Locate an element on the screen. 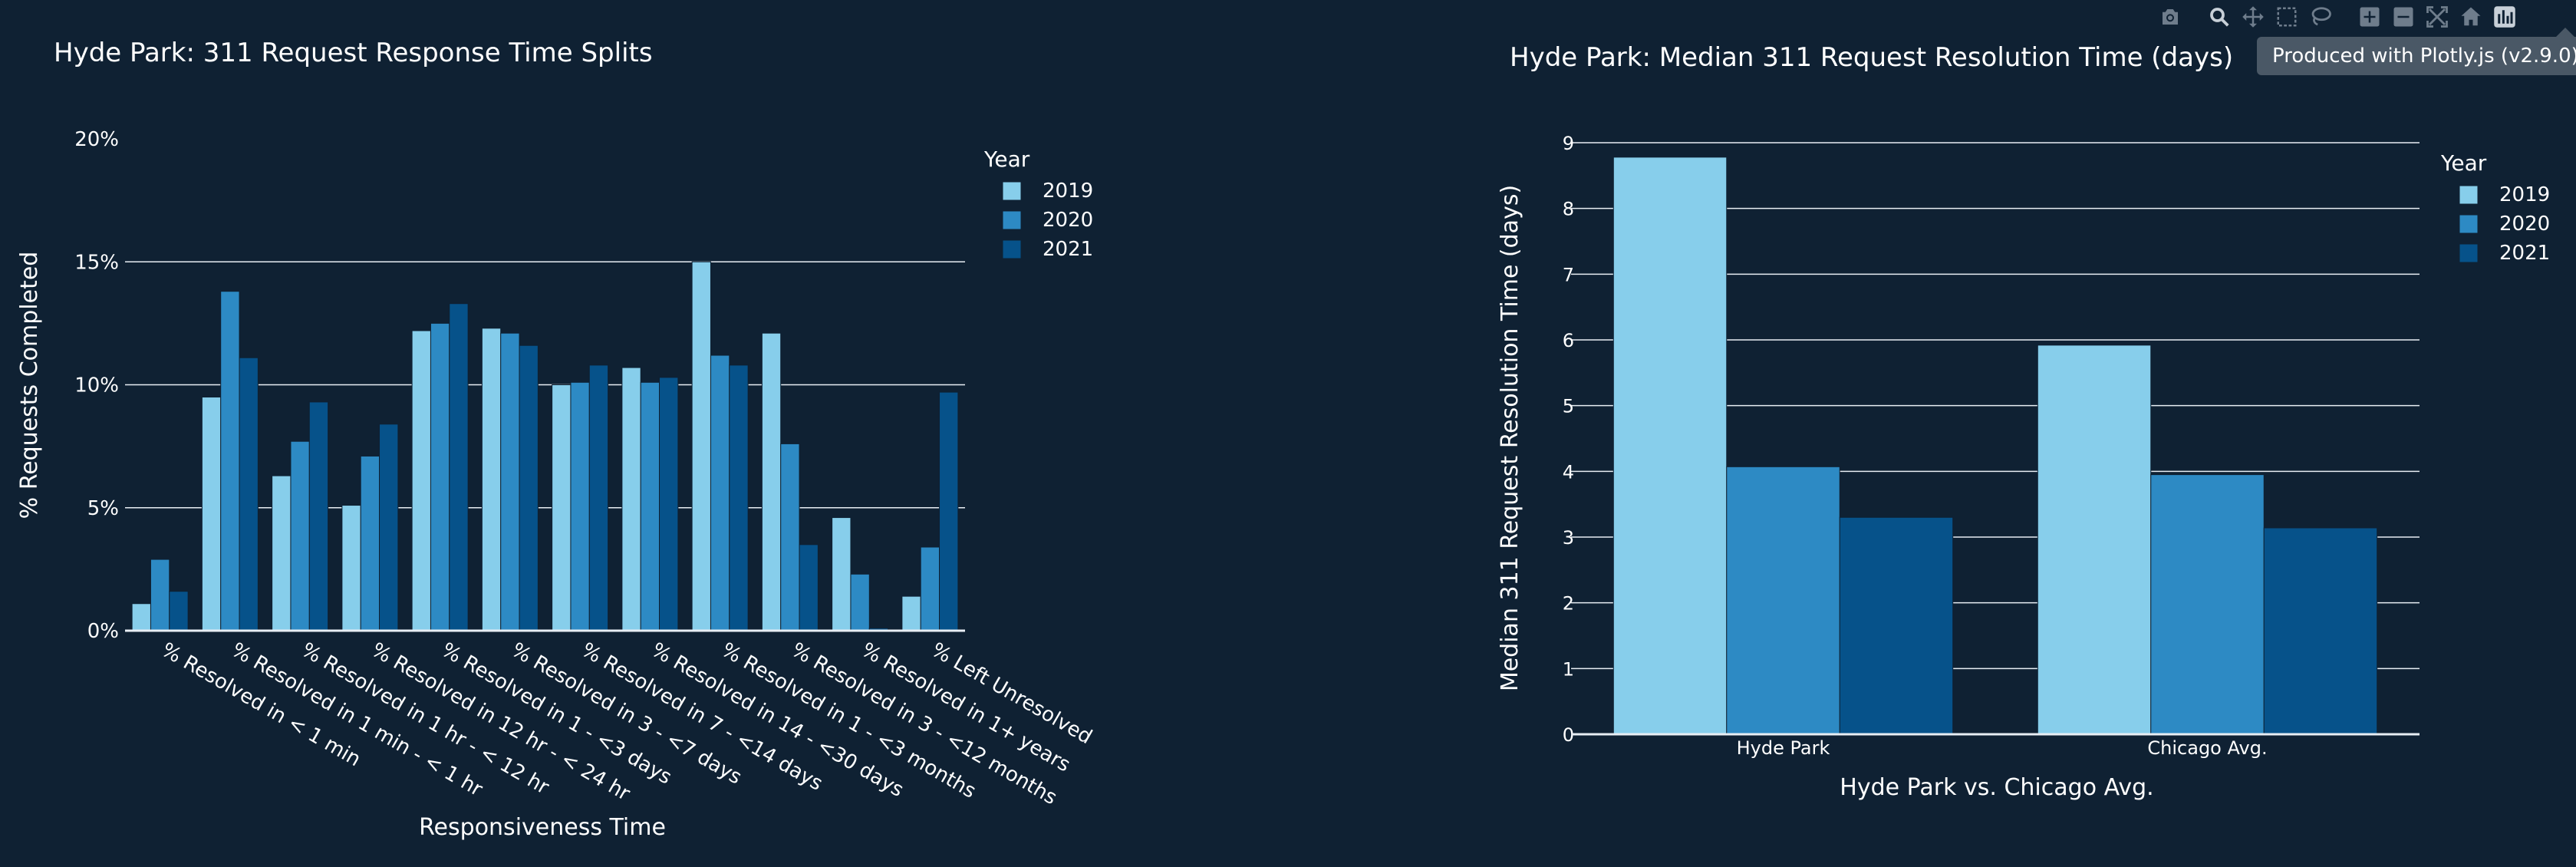 The height and width of the screenshot is (867, 2576). y-tick-label: 5% is located at coordinates (103, 509).